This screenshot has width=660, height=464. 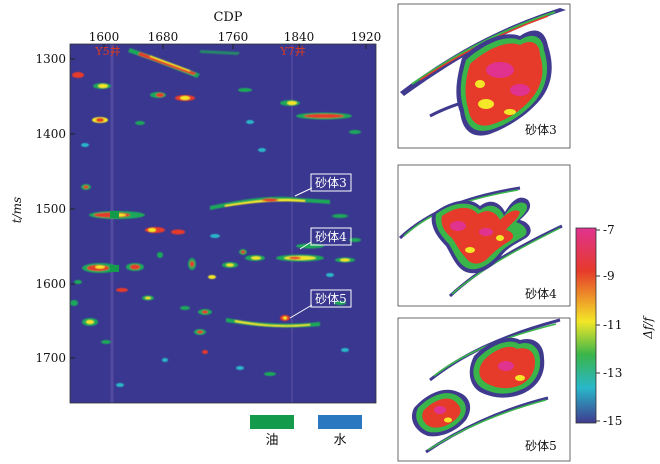 What do you see at coordinates (541, 446) in the screenshot?
I see `inset-label: 砂体5` at bounding box center [541, 446].